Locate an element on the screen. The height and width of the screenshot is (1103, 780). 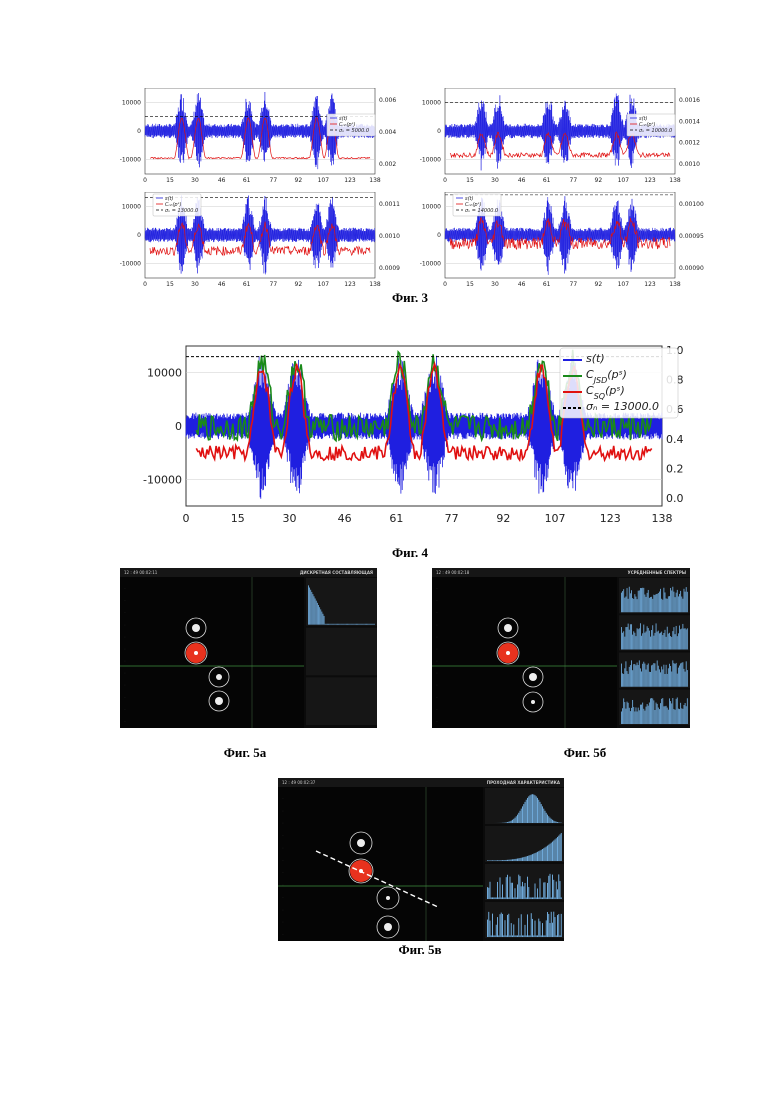
y-tick-label: 0 is located at coordinates (139, 235).